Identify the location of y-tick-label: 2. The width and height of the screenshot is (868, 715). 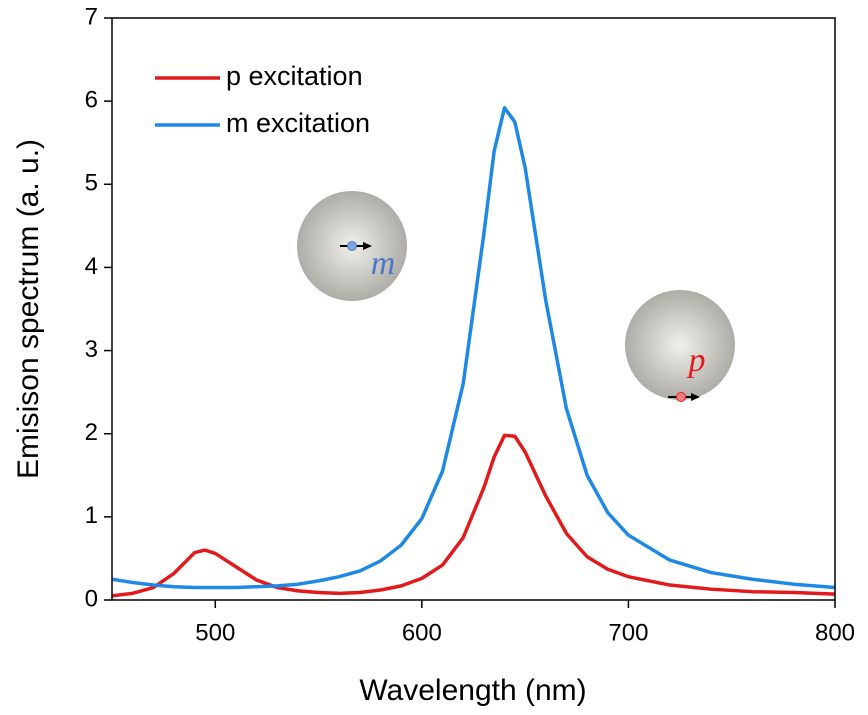
(91, 432).